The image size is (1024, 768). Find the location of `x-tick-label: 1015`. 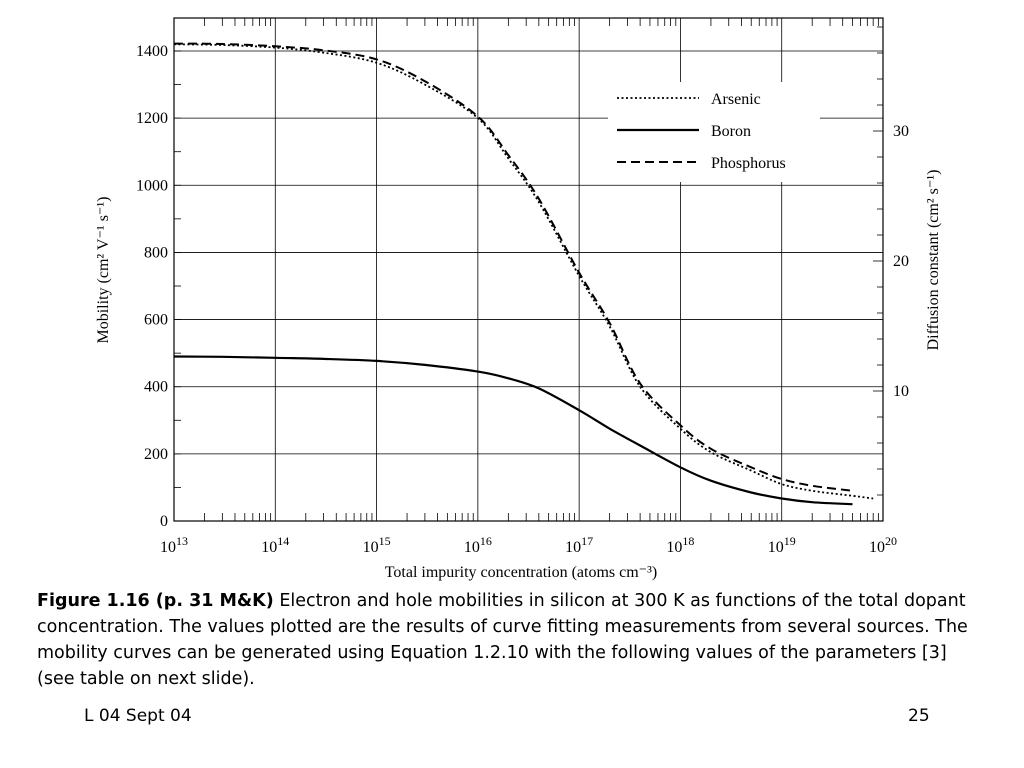

x-tick-label: 1015 is located at coordinates (377, 545).